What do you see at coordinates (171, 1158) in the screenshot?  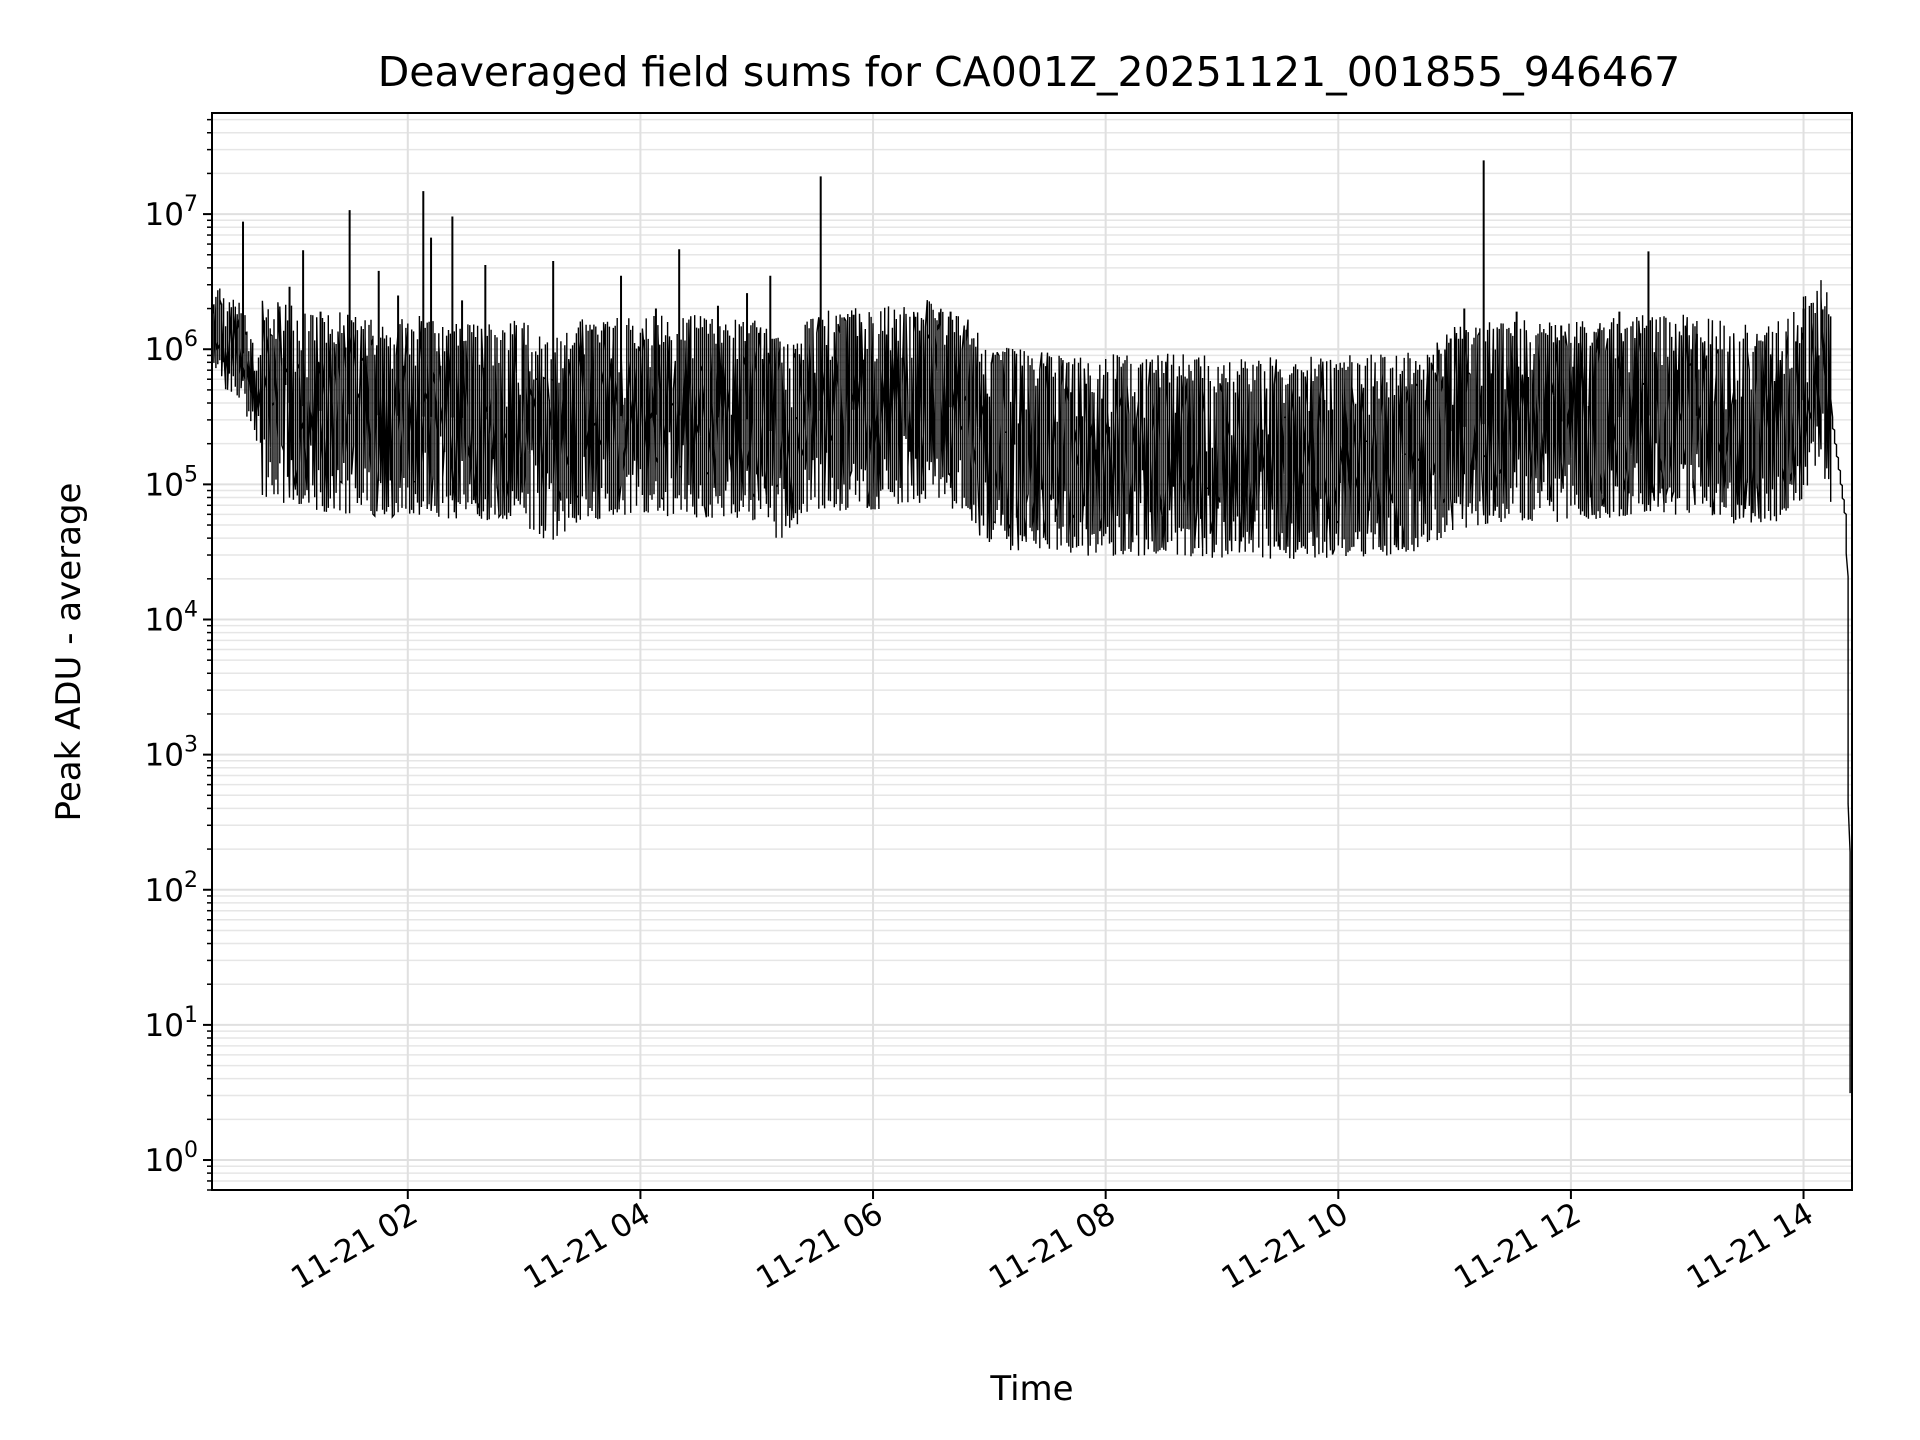 I see `y-tick-label: 10⁰` at bounding box center [171, 1158].